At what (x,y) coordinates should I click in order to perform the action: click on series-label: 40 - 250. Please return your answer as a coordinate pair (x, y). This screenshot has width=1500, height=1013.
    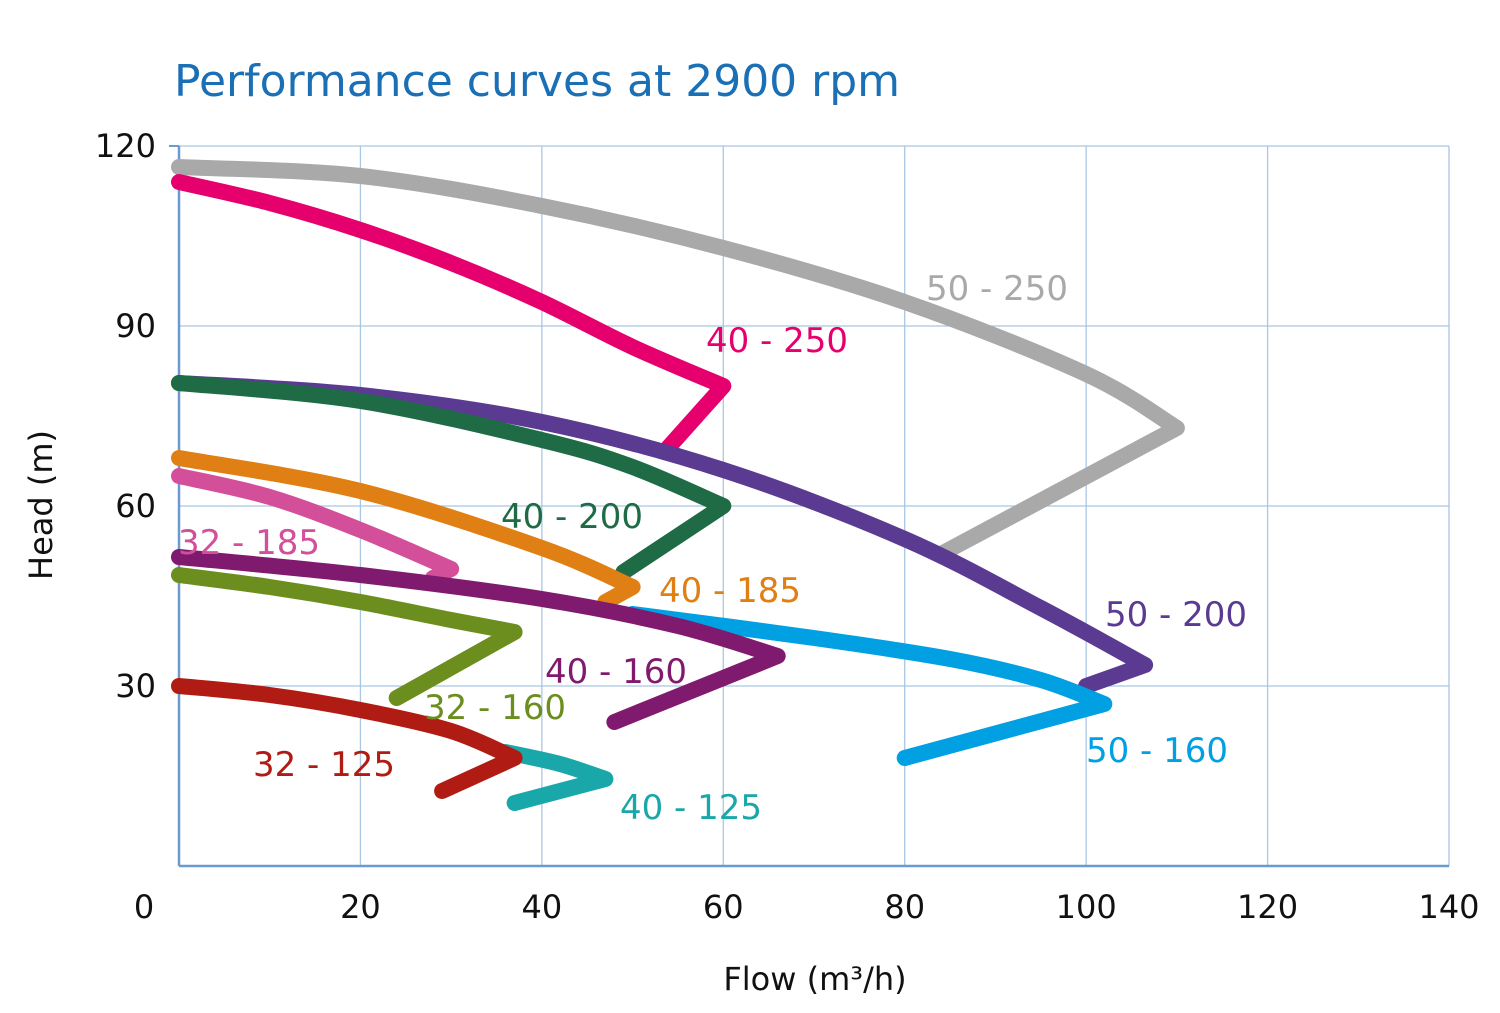
    Looking at the image, I should click on (777, 341).